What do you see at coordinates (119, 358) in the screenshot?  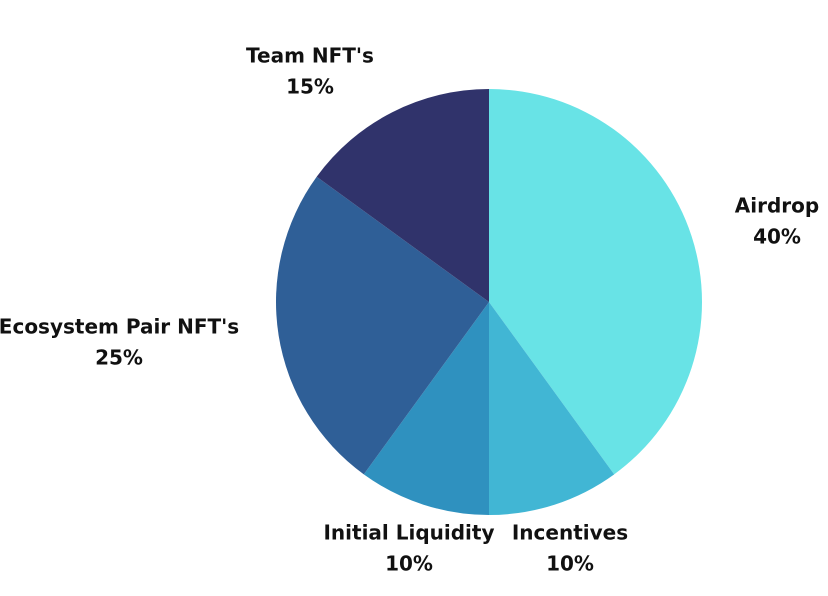 I see `slice-label-value: 25%` at bounding box center [119, 358].